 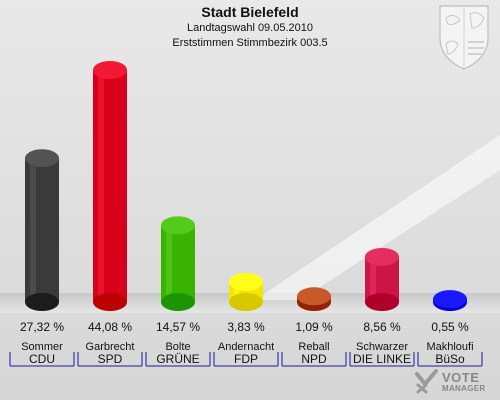 I want to click on value-label: 0,55 %, so click(x=450, y=327).